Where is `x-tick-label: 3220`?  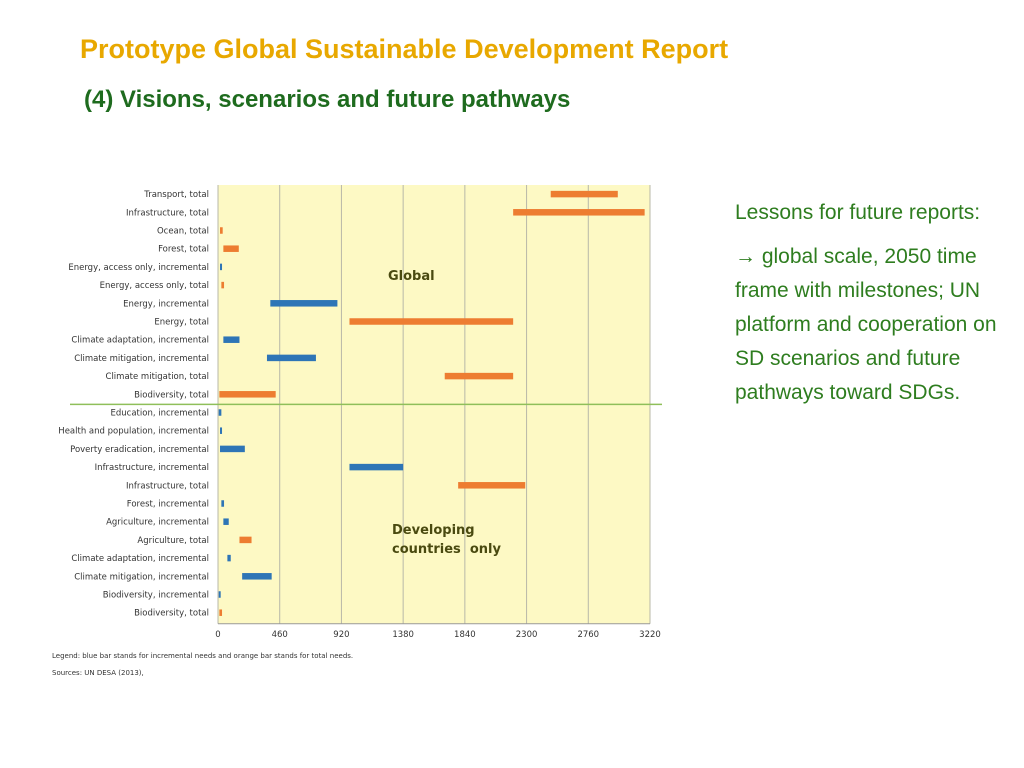 x-tick-label: 3220 is located at coordinates (650, 635).